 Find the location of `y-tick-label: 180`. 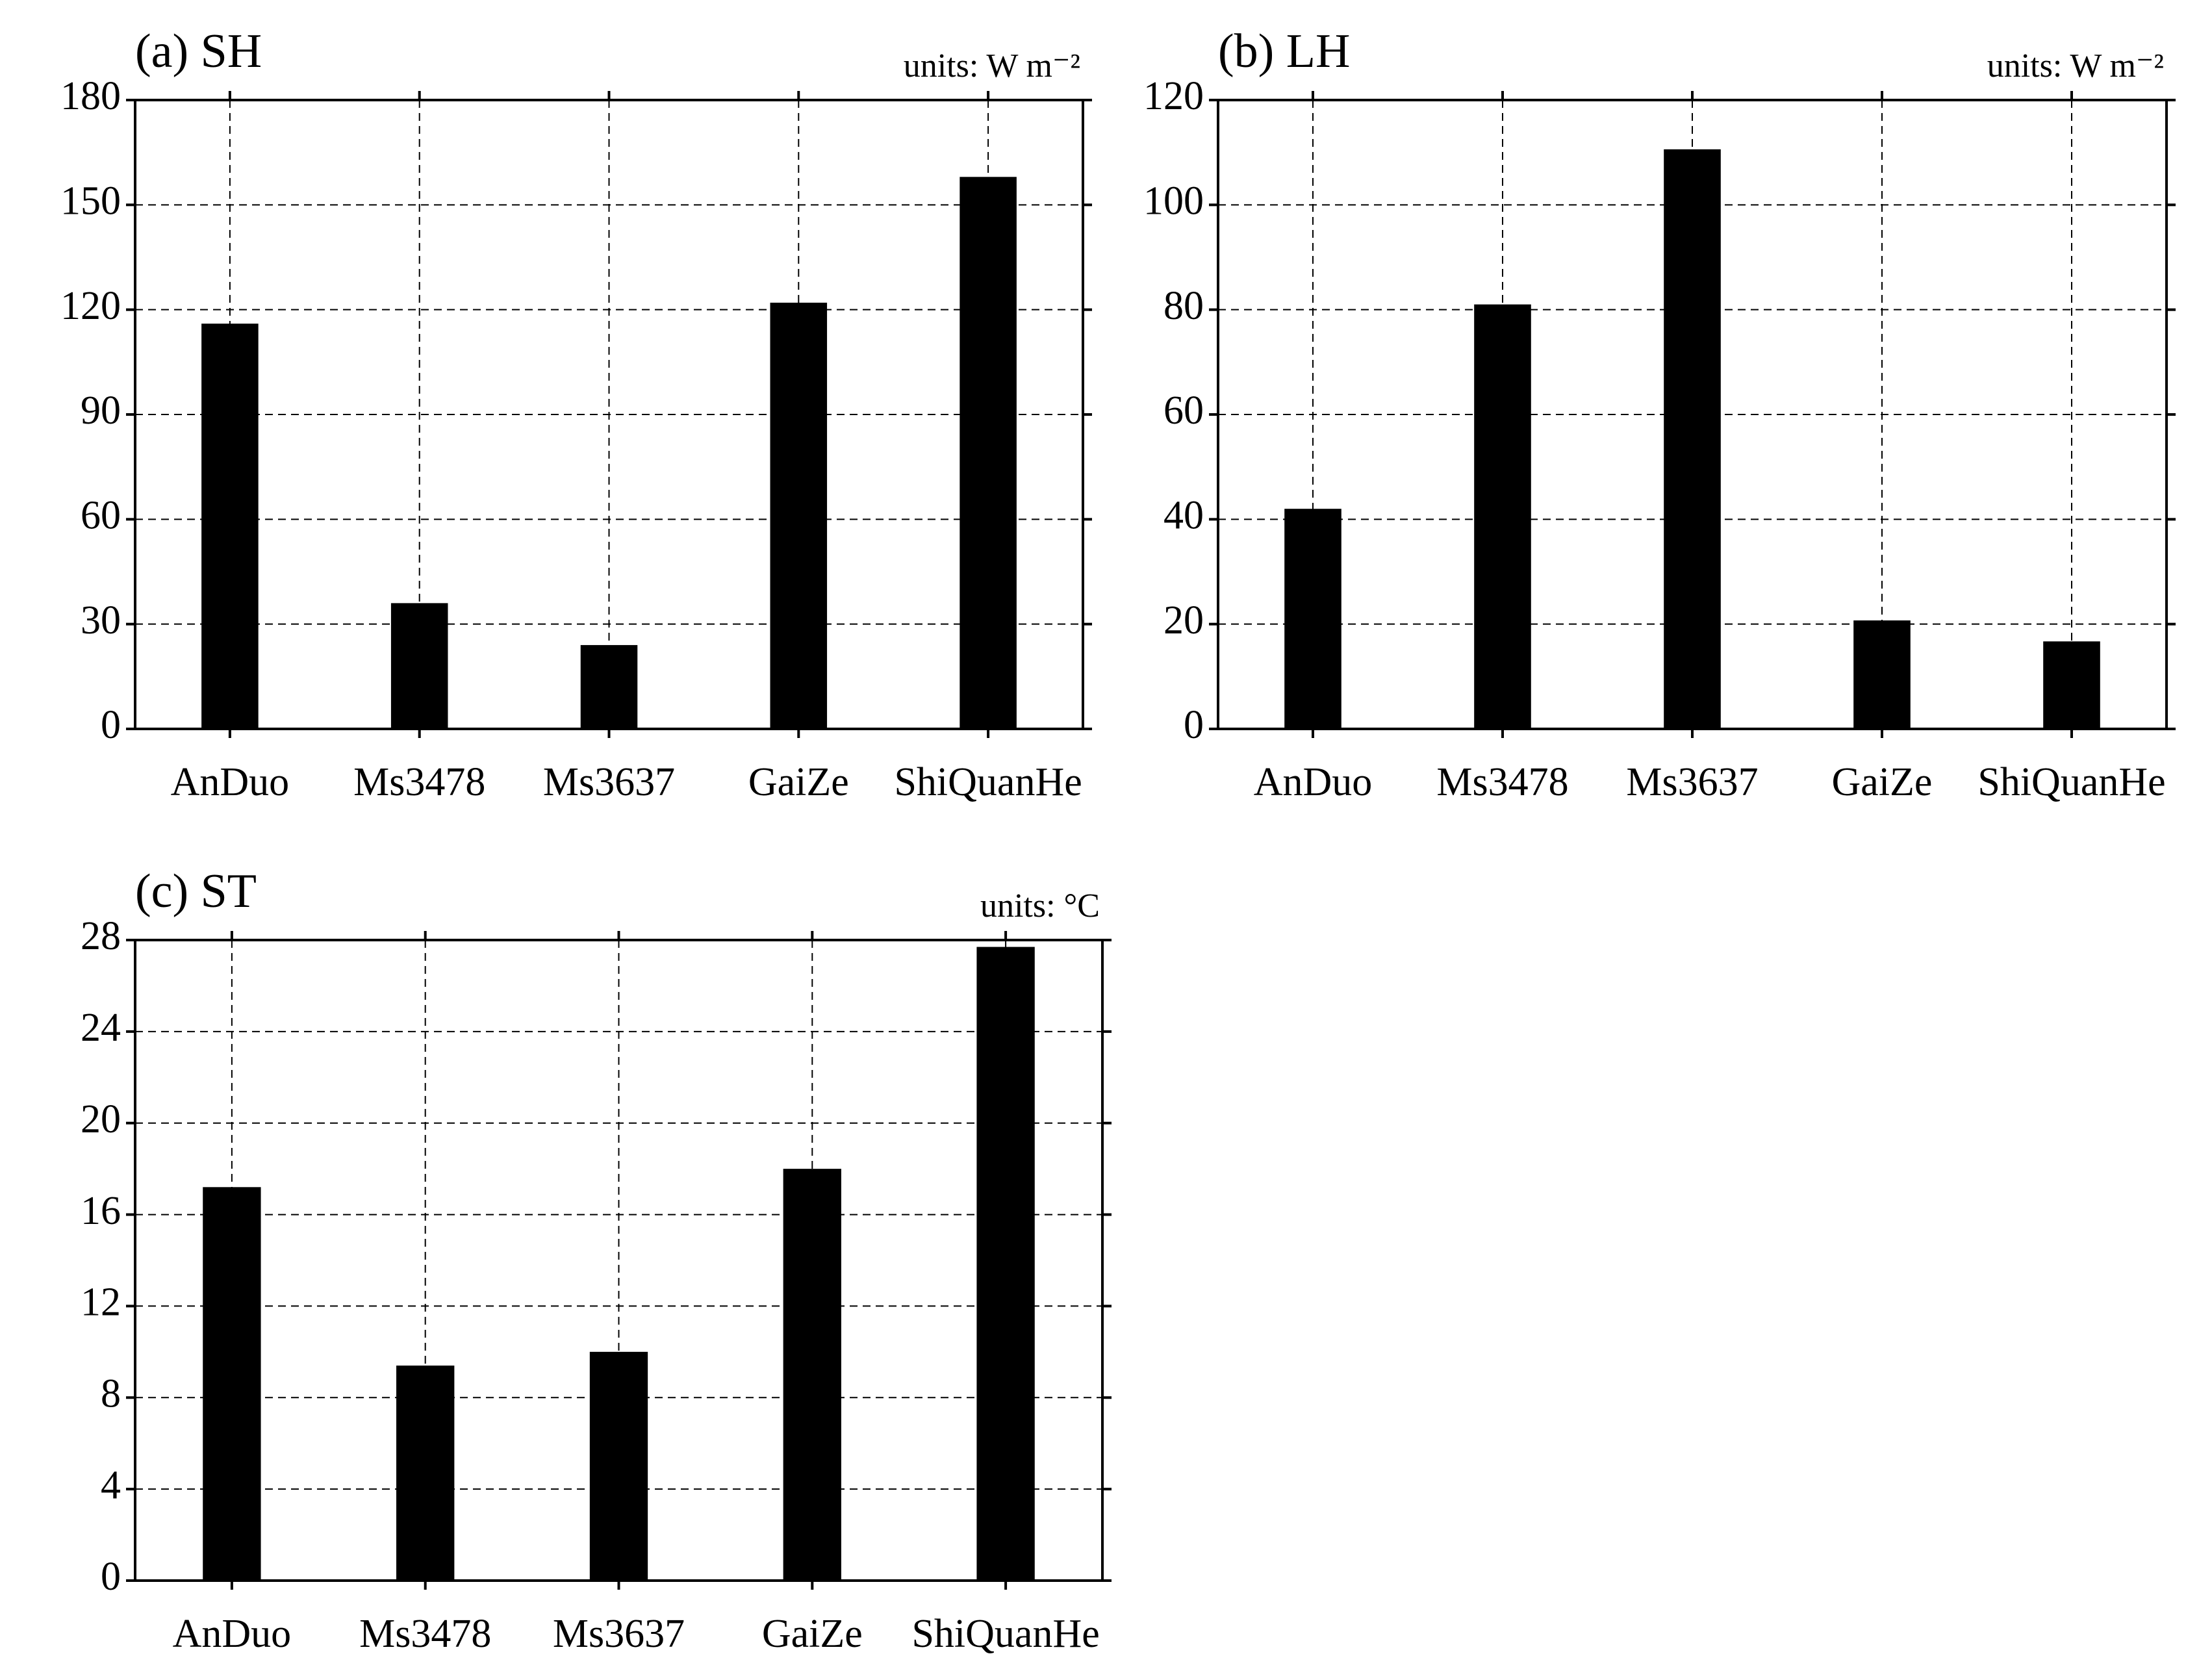

y-tick-label: 180 is located at coordinates (90, 96).